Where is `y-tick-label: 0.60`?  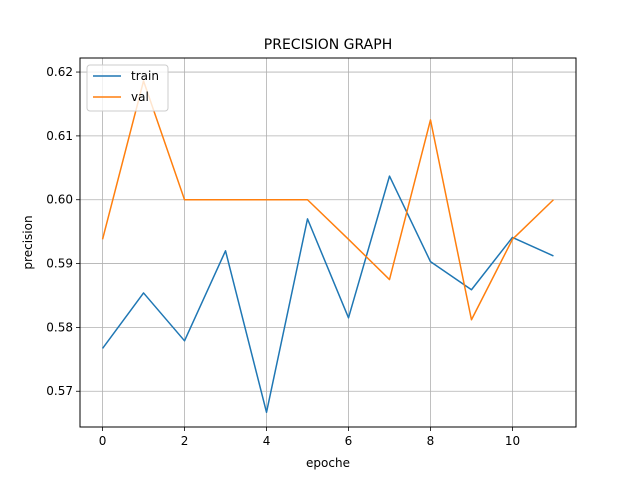
y-tick-label: 0.60 is located at coordinates (59, 200).